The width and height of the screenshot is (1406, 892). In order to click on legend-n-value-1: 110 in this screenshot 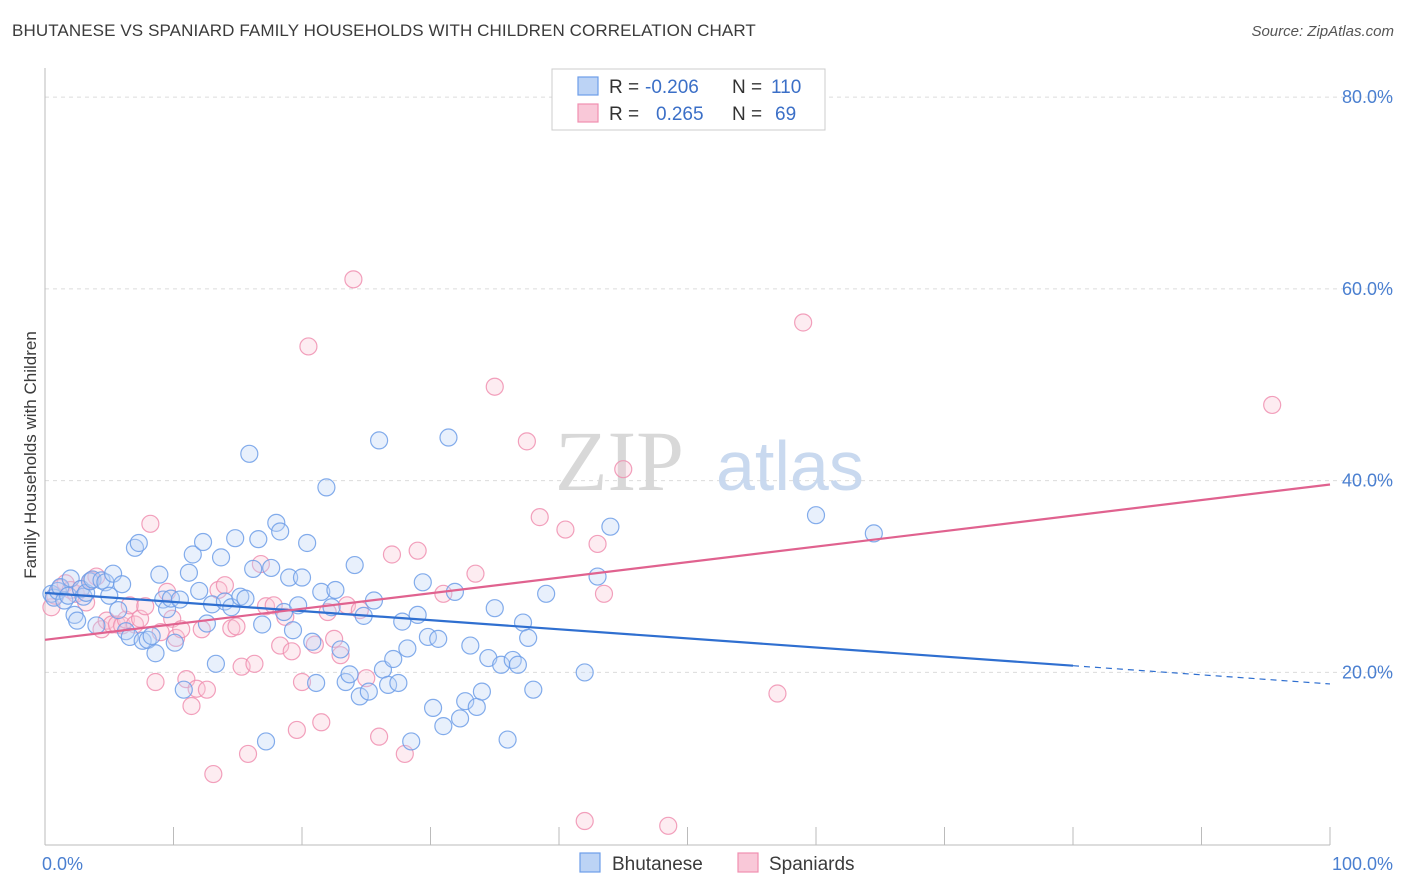, I will do `click(786, 87)`.